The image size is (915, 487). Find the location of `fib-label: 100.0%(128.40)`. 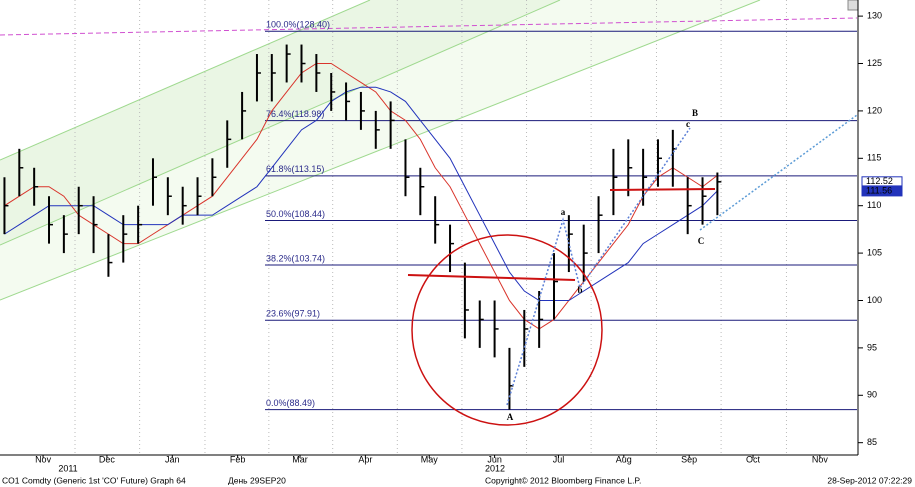

fib-label: 100.0%(128.40) is located at coordinates (298, 25).